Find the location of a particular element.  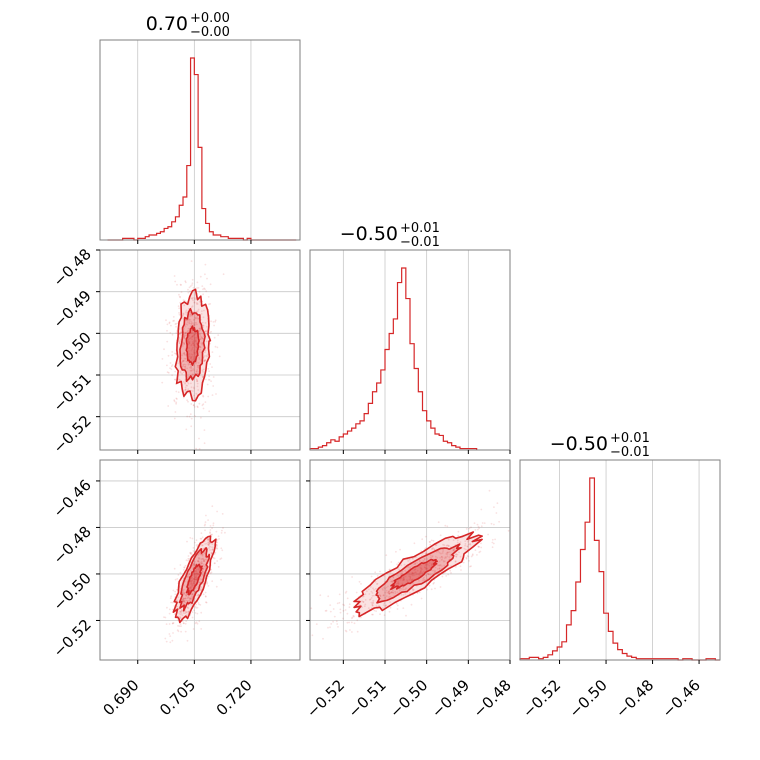

scatter-panel-1-2: −0.52−0.51−0.50−0.49−0.48 is located at coordinates (409, 590).